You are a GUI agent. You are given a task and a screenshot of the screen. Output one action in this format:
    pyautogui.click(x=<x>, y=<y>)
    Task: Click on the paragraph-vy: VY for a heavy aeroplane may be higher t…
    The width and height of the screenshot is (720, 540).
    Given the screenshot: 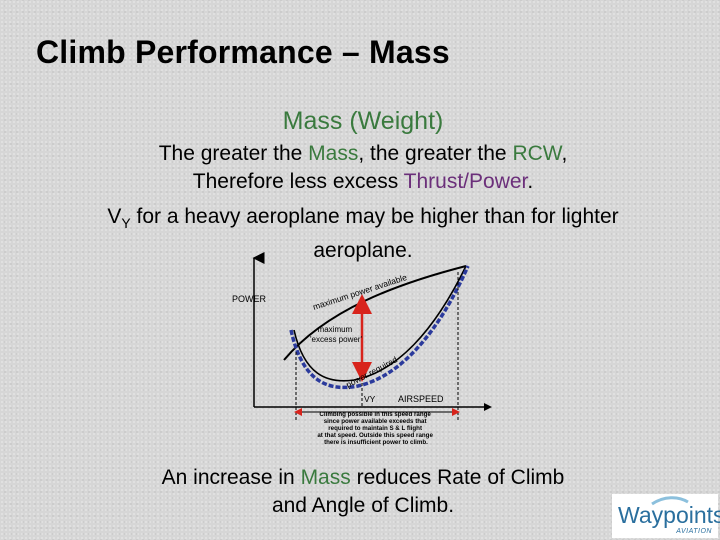 What is the action you would take?
    pyautogui.click(x=360, y=234)
    